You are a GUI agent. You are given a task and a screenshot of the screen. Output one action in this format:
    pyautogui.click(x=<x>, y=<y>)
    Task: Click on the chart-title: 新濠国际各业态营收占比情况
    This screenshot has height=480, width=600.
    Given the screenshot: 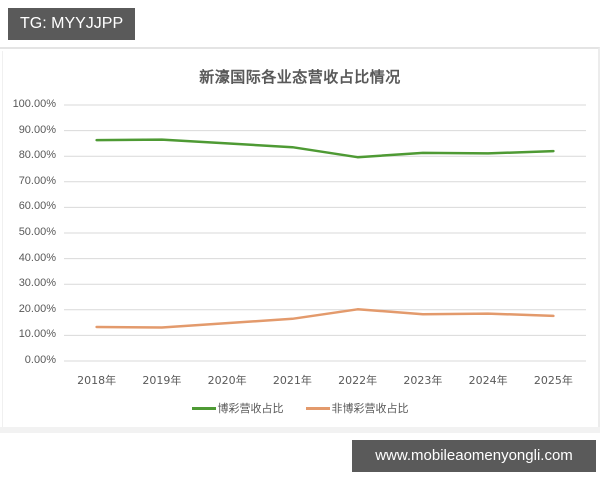 What is the action you would take?
    pyautogui.click(x=300, y=77)
    